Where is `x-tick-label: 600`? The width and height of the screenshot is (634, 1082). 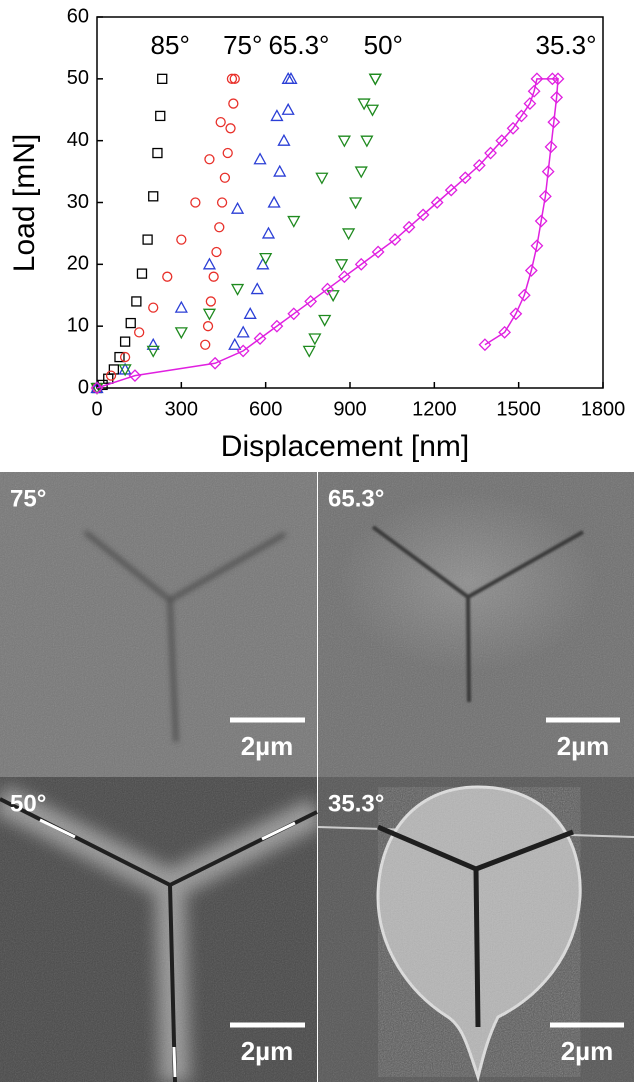
x-tick-label: 600 is located at coordinates (265, 409).